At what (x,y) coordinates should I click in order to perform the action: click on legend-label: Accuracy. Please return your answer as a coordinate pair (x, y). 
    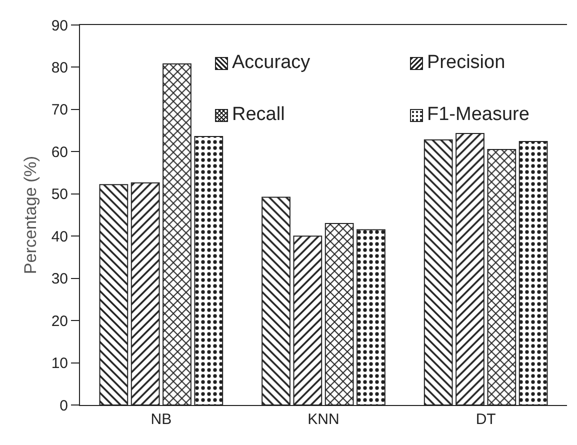
    Looking at the image, I should click on (271, 63).